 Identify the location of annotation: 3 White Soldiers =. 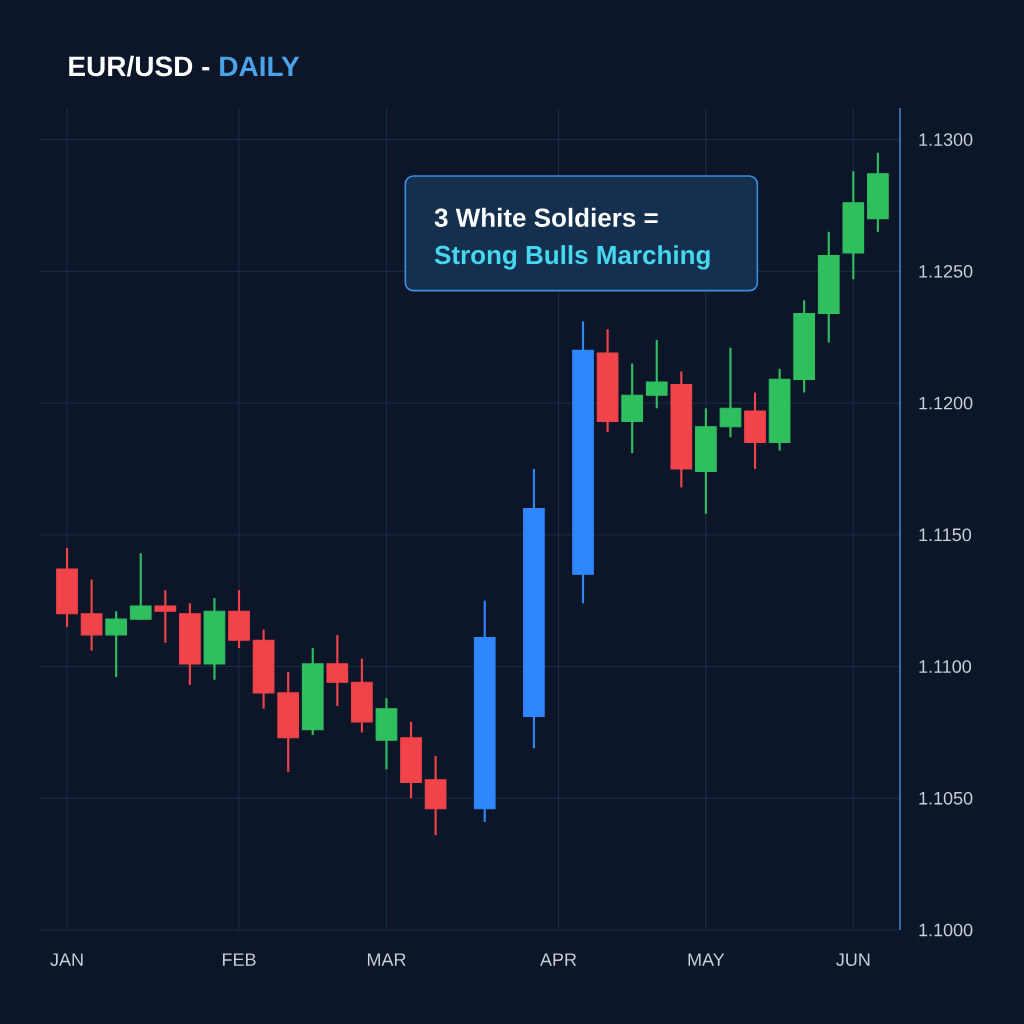
(546, 217).